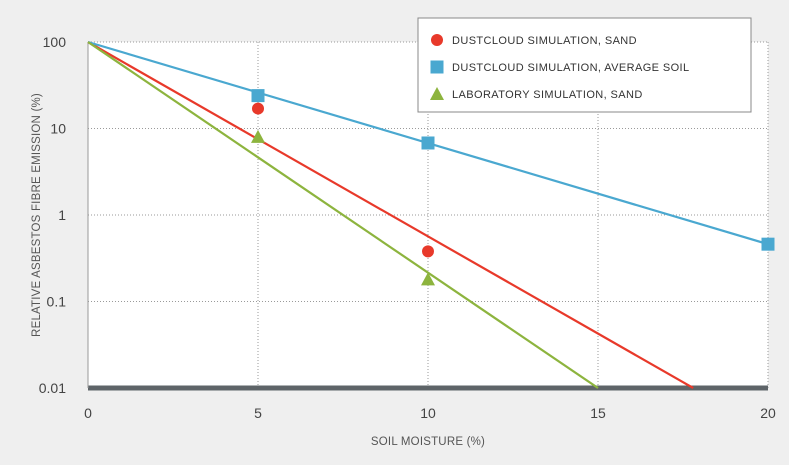 Image resolution: width=789 pixels, height=465 pixels. What do you see at coordinates (58, 129) in the screenshot?
I see `y-tick-label: 10` at bounding box center [58, 129].